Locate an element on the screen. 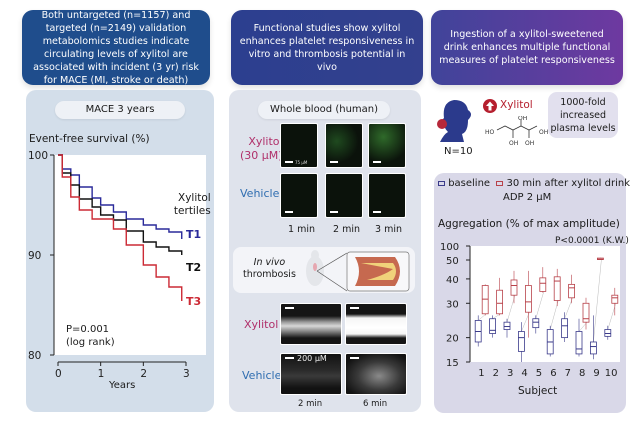 The image size is (640, 421). fold-increase-box: 1000-fold increased plasma levels is located at coordinates (583, 115).